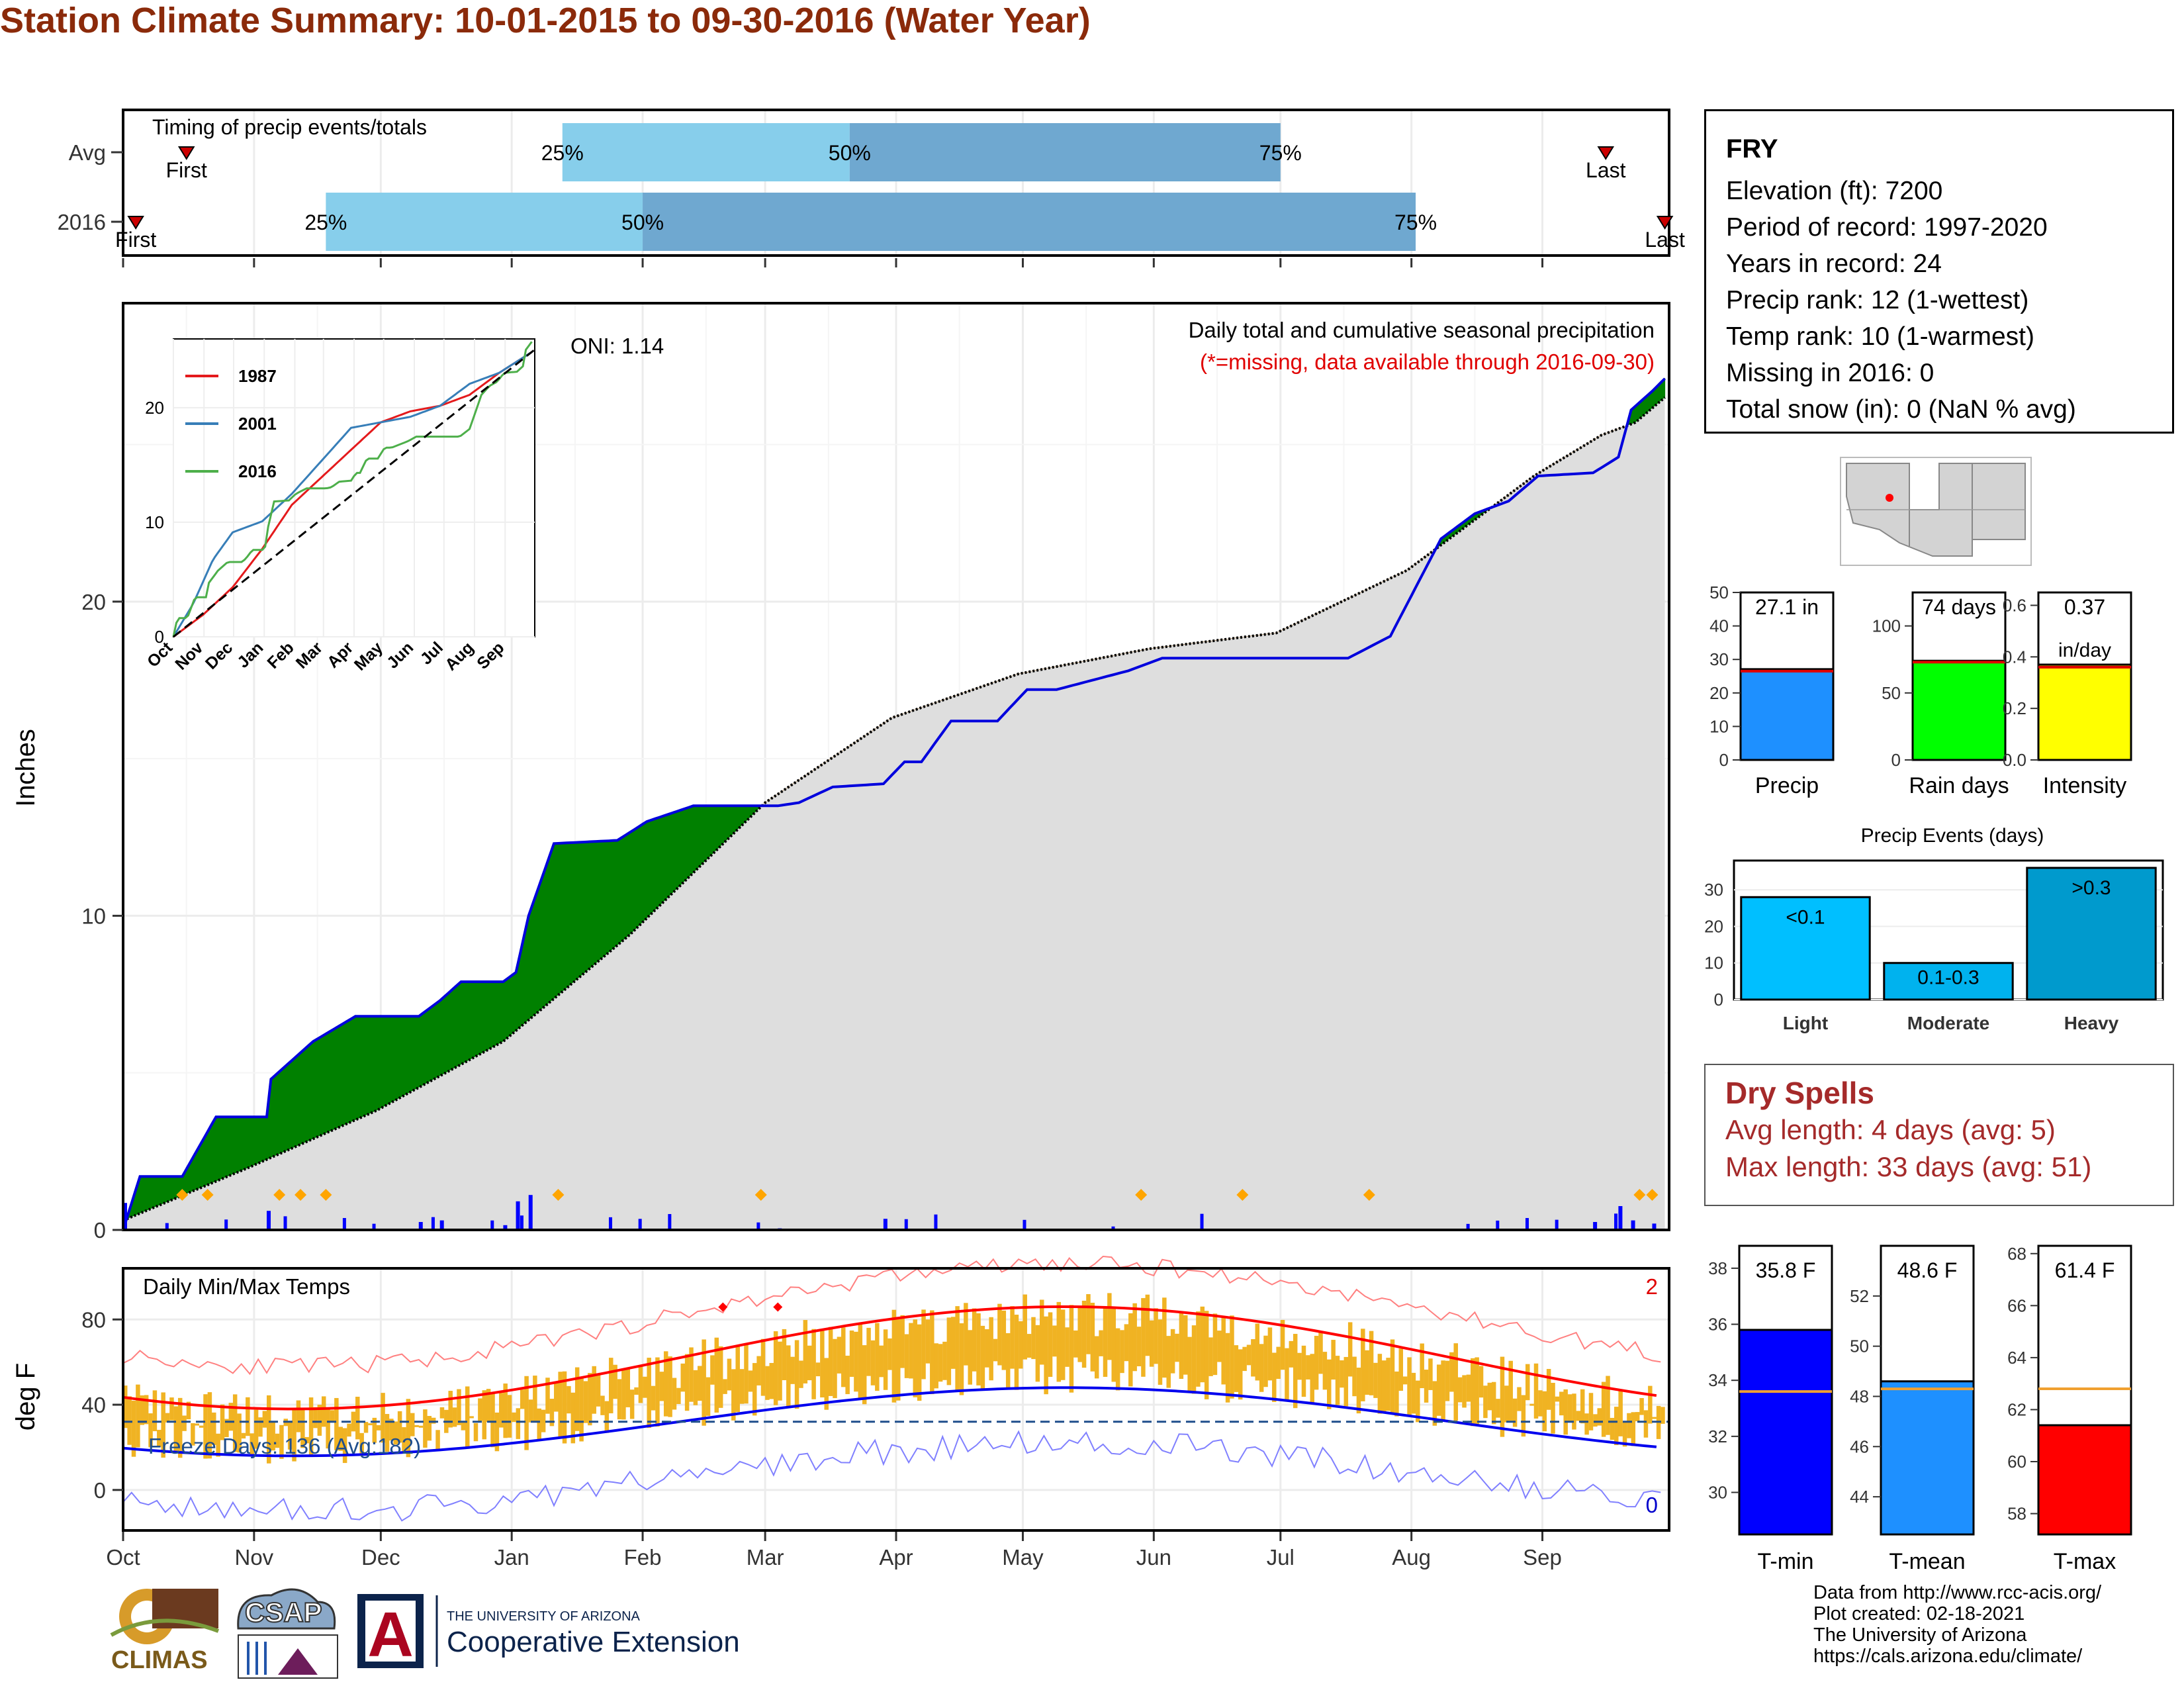  Describe the element at coordinates (1860, 1446) in the screenshot. I see `temp-bar-ytick-label: 46` at that location.